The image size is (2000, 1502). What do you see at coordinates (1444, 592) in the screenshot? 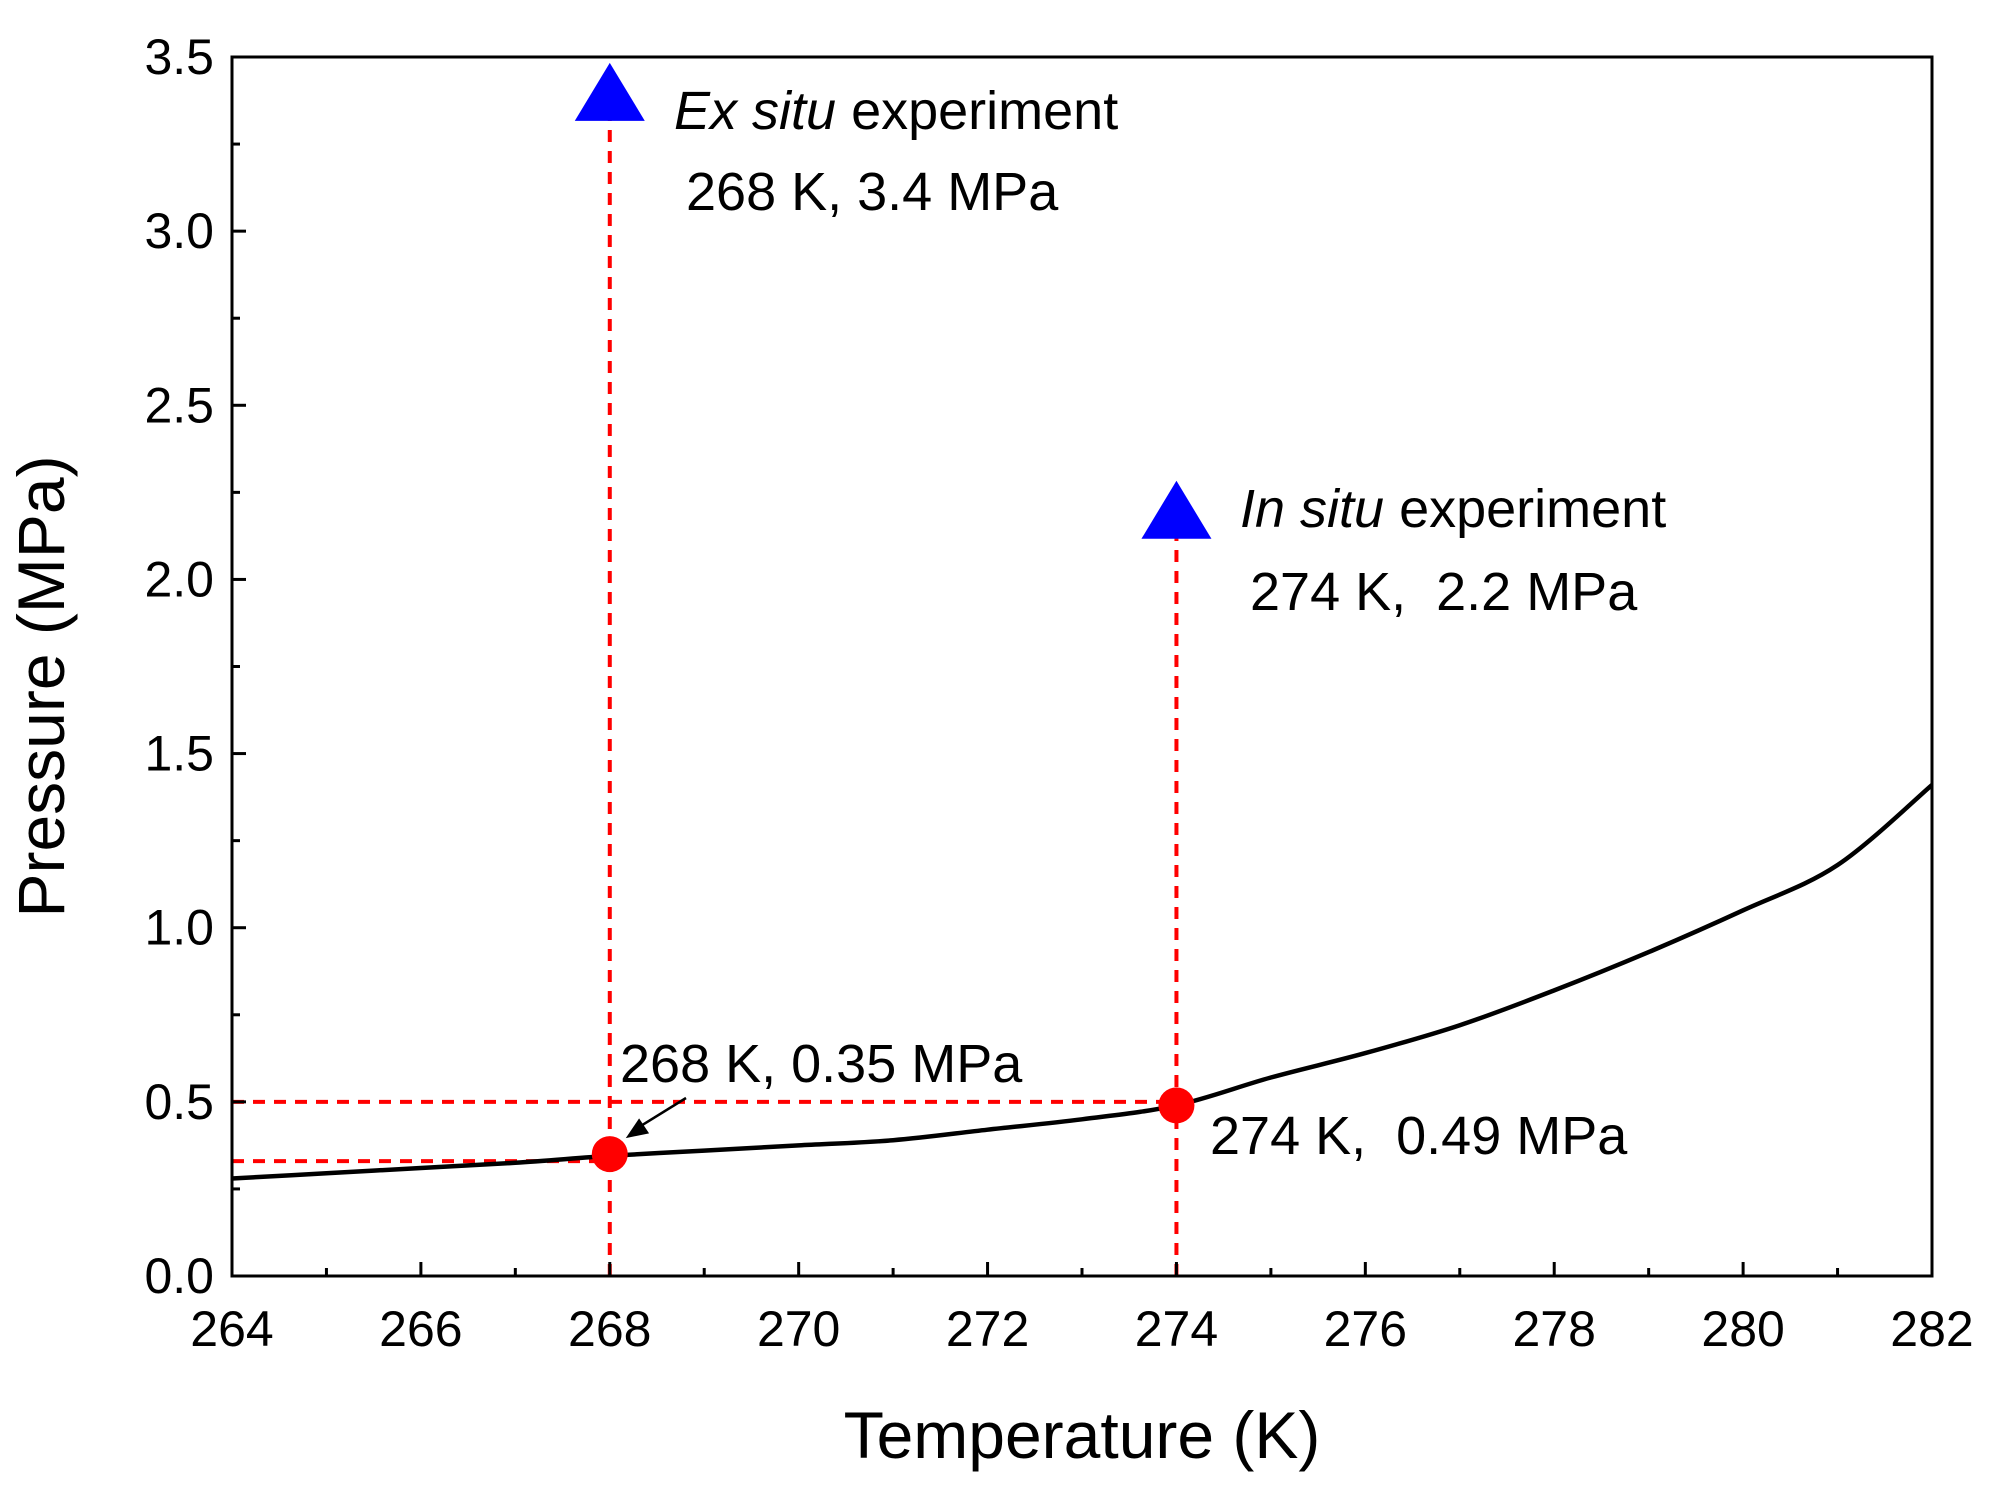
I see `in-situ-value-label: 274 K, 2.2 MPa` at bounding box center [1444, 592].